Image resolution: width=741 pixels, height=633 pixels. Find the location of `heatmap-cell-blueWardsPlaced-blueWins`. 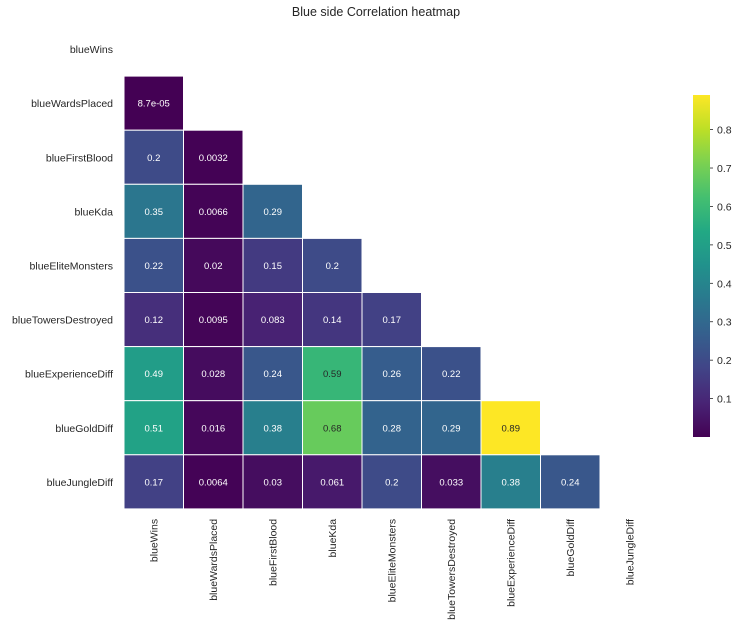

heatmap-cell-blueWardsPlaced-blueWins is located at coordinates (153, 103).